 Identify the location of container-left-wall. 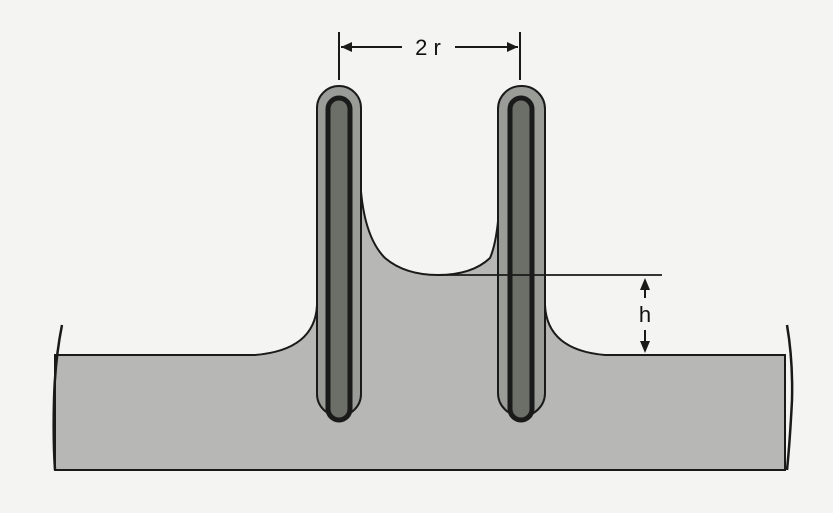
(58, 397).